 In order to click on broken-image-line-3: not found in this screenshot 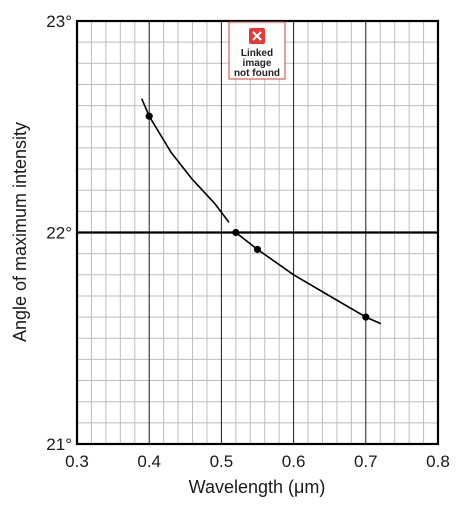, I will do `click(257, 73)`.